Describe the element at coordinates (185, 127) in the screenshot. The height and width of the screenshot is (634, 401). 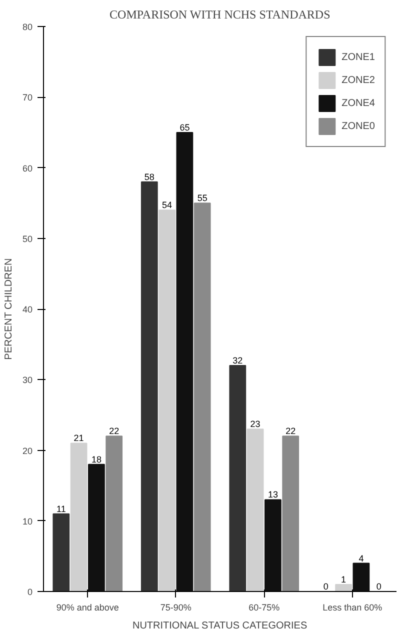
I see `data-label: 65` at that location.